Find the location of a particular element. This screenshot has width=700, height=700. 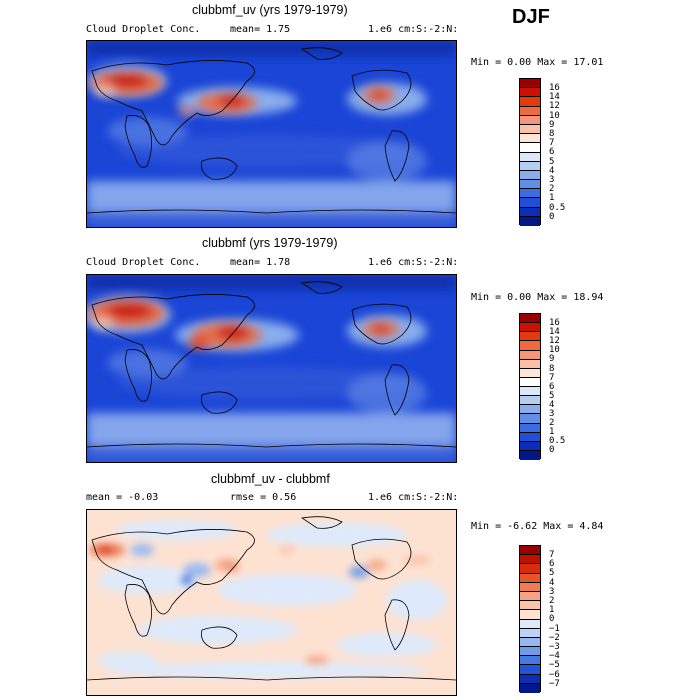

panel-3-units: 1.e6 cm:S:-2:N: is located at coordinates (413, 497).